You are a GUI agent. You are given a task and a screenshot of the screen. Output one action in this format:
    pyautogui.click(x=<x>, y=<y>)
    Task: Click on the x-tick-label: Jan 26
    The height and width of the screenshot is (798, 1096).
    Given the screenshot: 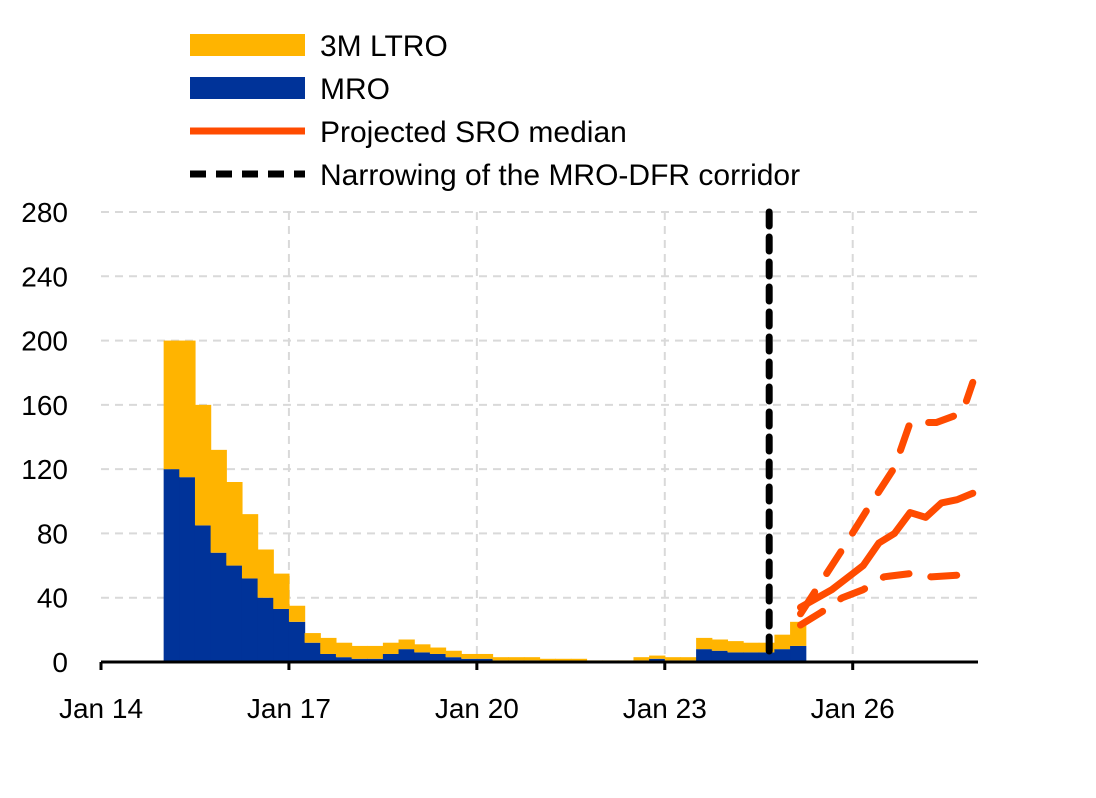 What is the action you would take?
    pyautogui.click(x=853, y=708)
    